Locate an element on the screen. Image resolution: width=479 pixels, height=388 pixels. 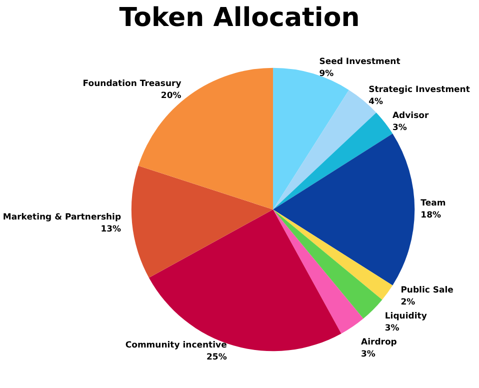
slice-label: Marketing & Partnership is located at coordinates (62, 217).